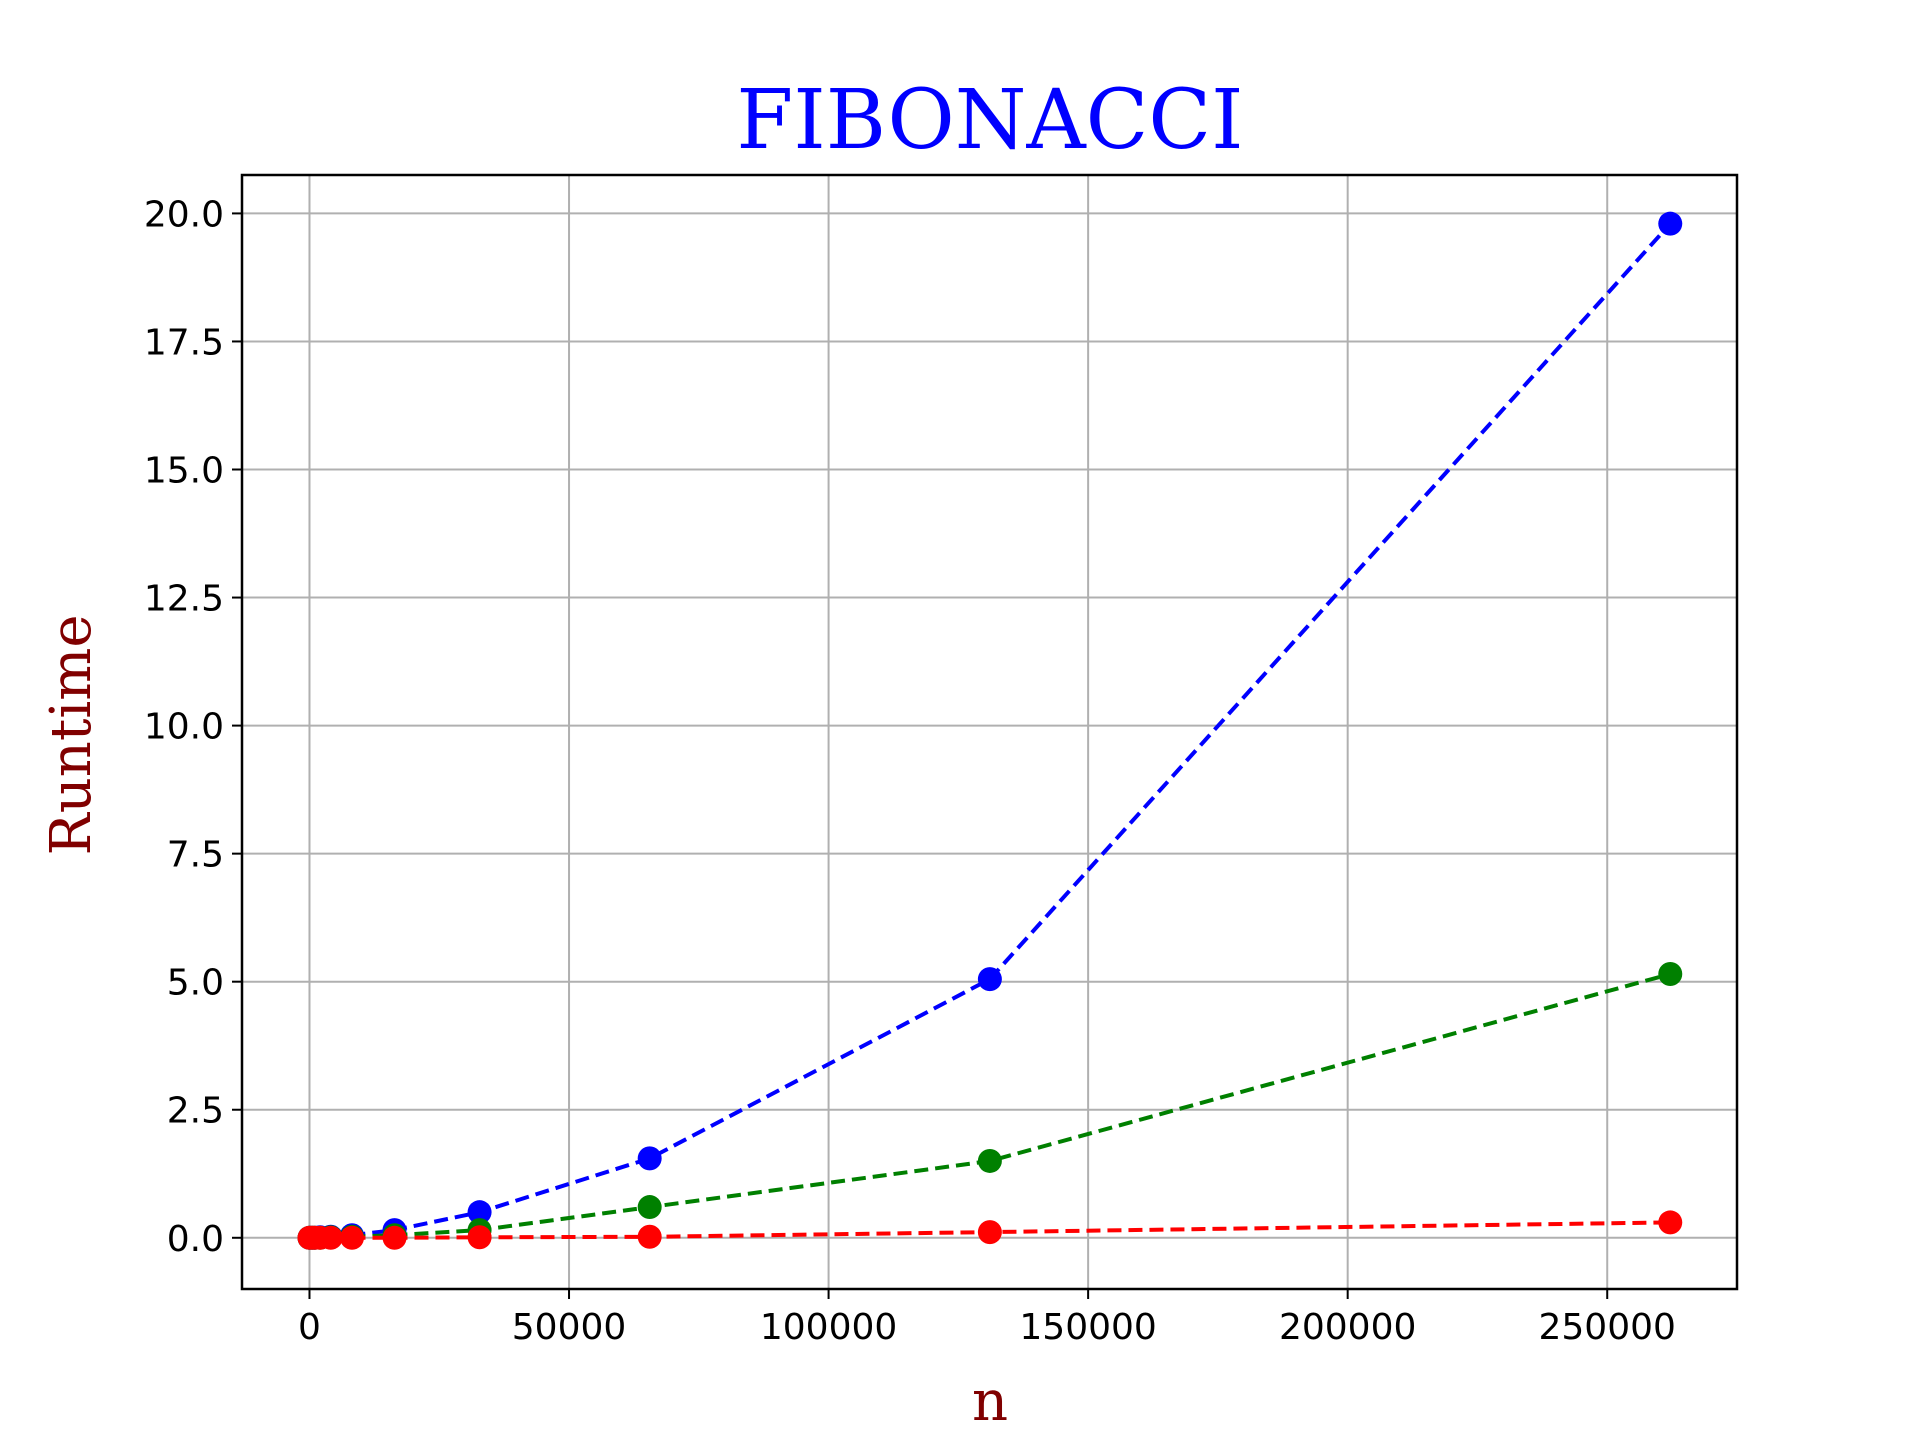 The image size is (1920, 1440). I want to click on y-tick-label: 7.5, so click(195, 855).